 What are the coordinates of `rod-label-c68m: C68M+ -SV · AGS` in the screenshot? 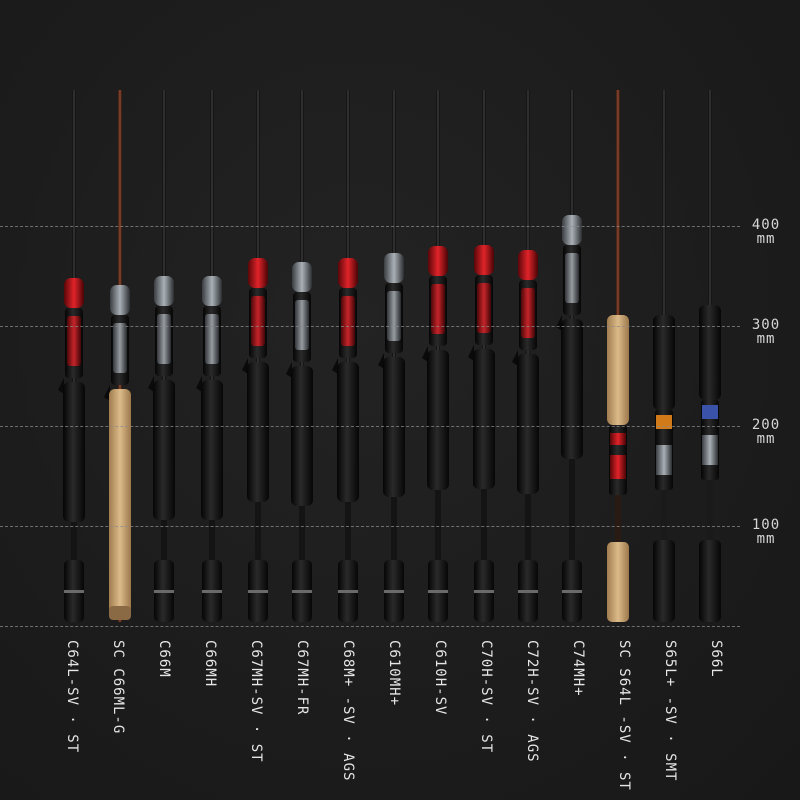 It's located at (348, 711).